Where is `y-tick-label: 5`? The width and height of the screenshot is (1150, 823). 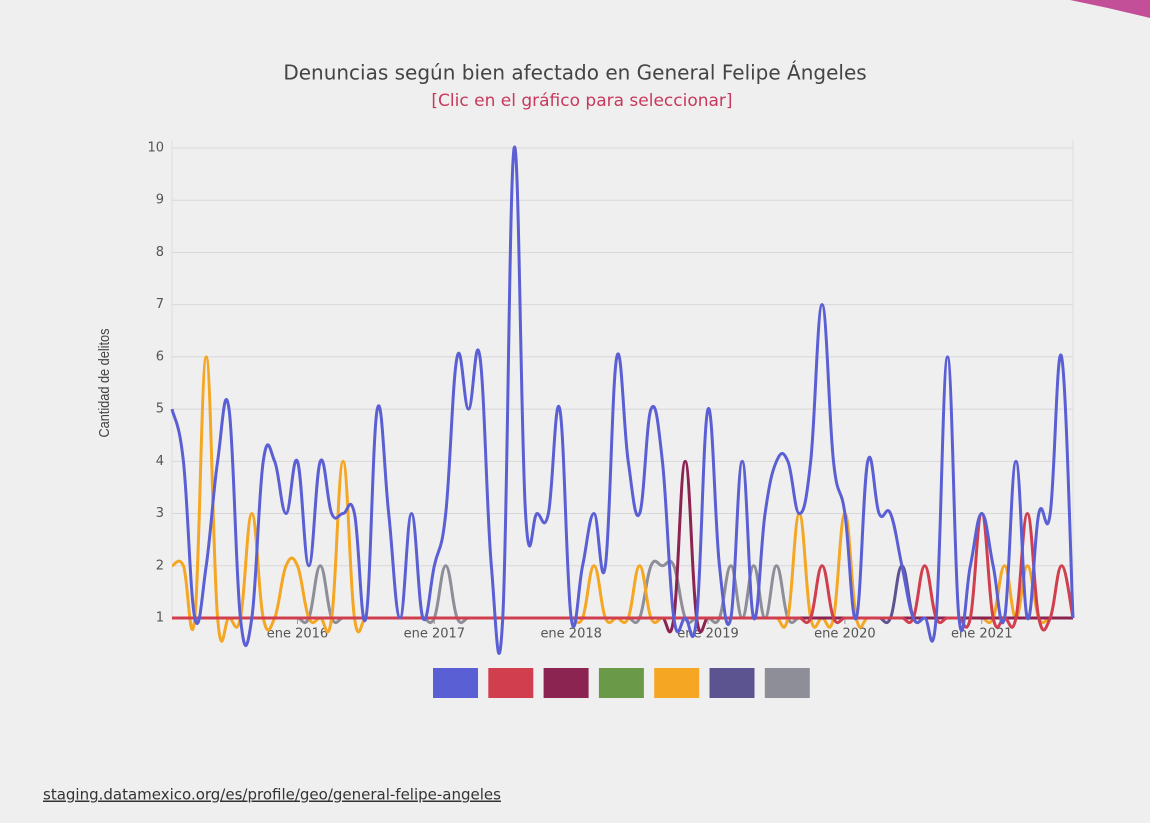 y-tick-label: 5 is located at coordinates (160, 409).